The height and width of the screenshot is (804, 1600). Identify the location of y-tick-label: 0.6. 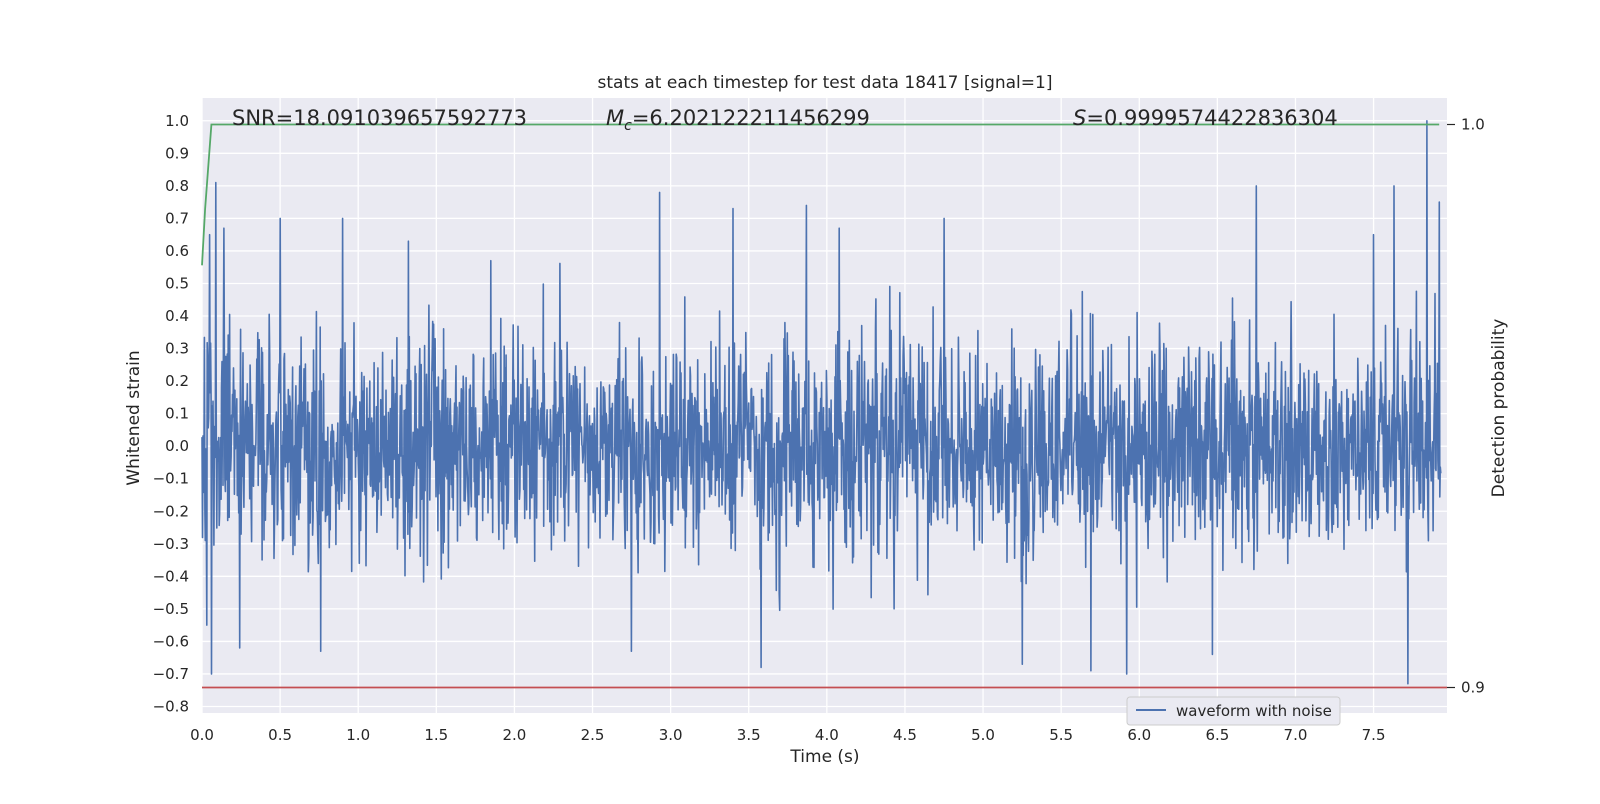
(177, 251).